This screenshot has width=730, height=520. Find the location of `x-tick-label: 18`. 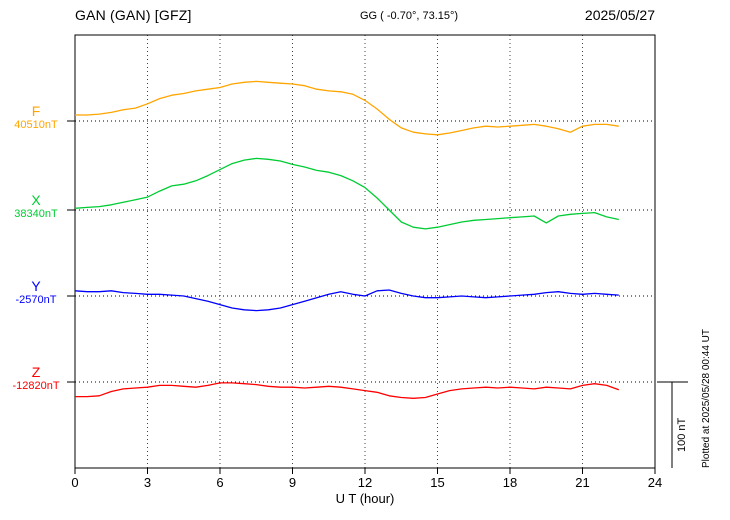

x-tick-label: 18 is located at coordinates (510, 482).